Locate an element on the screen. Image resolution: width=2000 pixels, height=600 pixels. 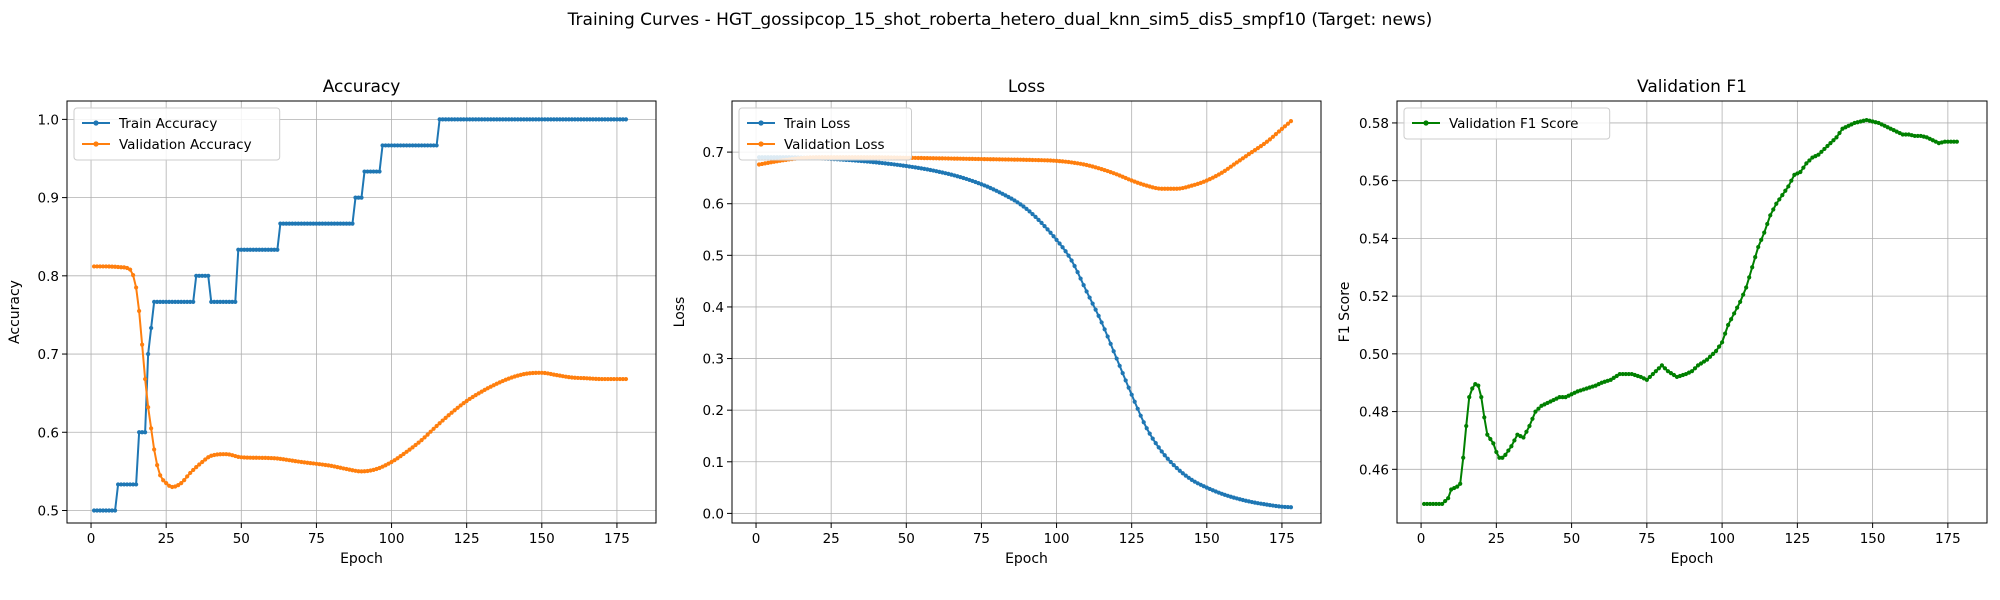
x-tick-label: 0 is located at coordinates (756, 539).